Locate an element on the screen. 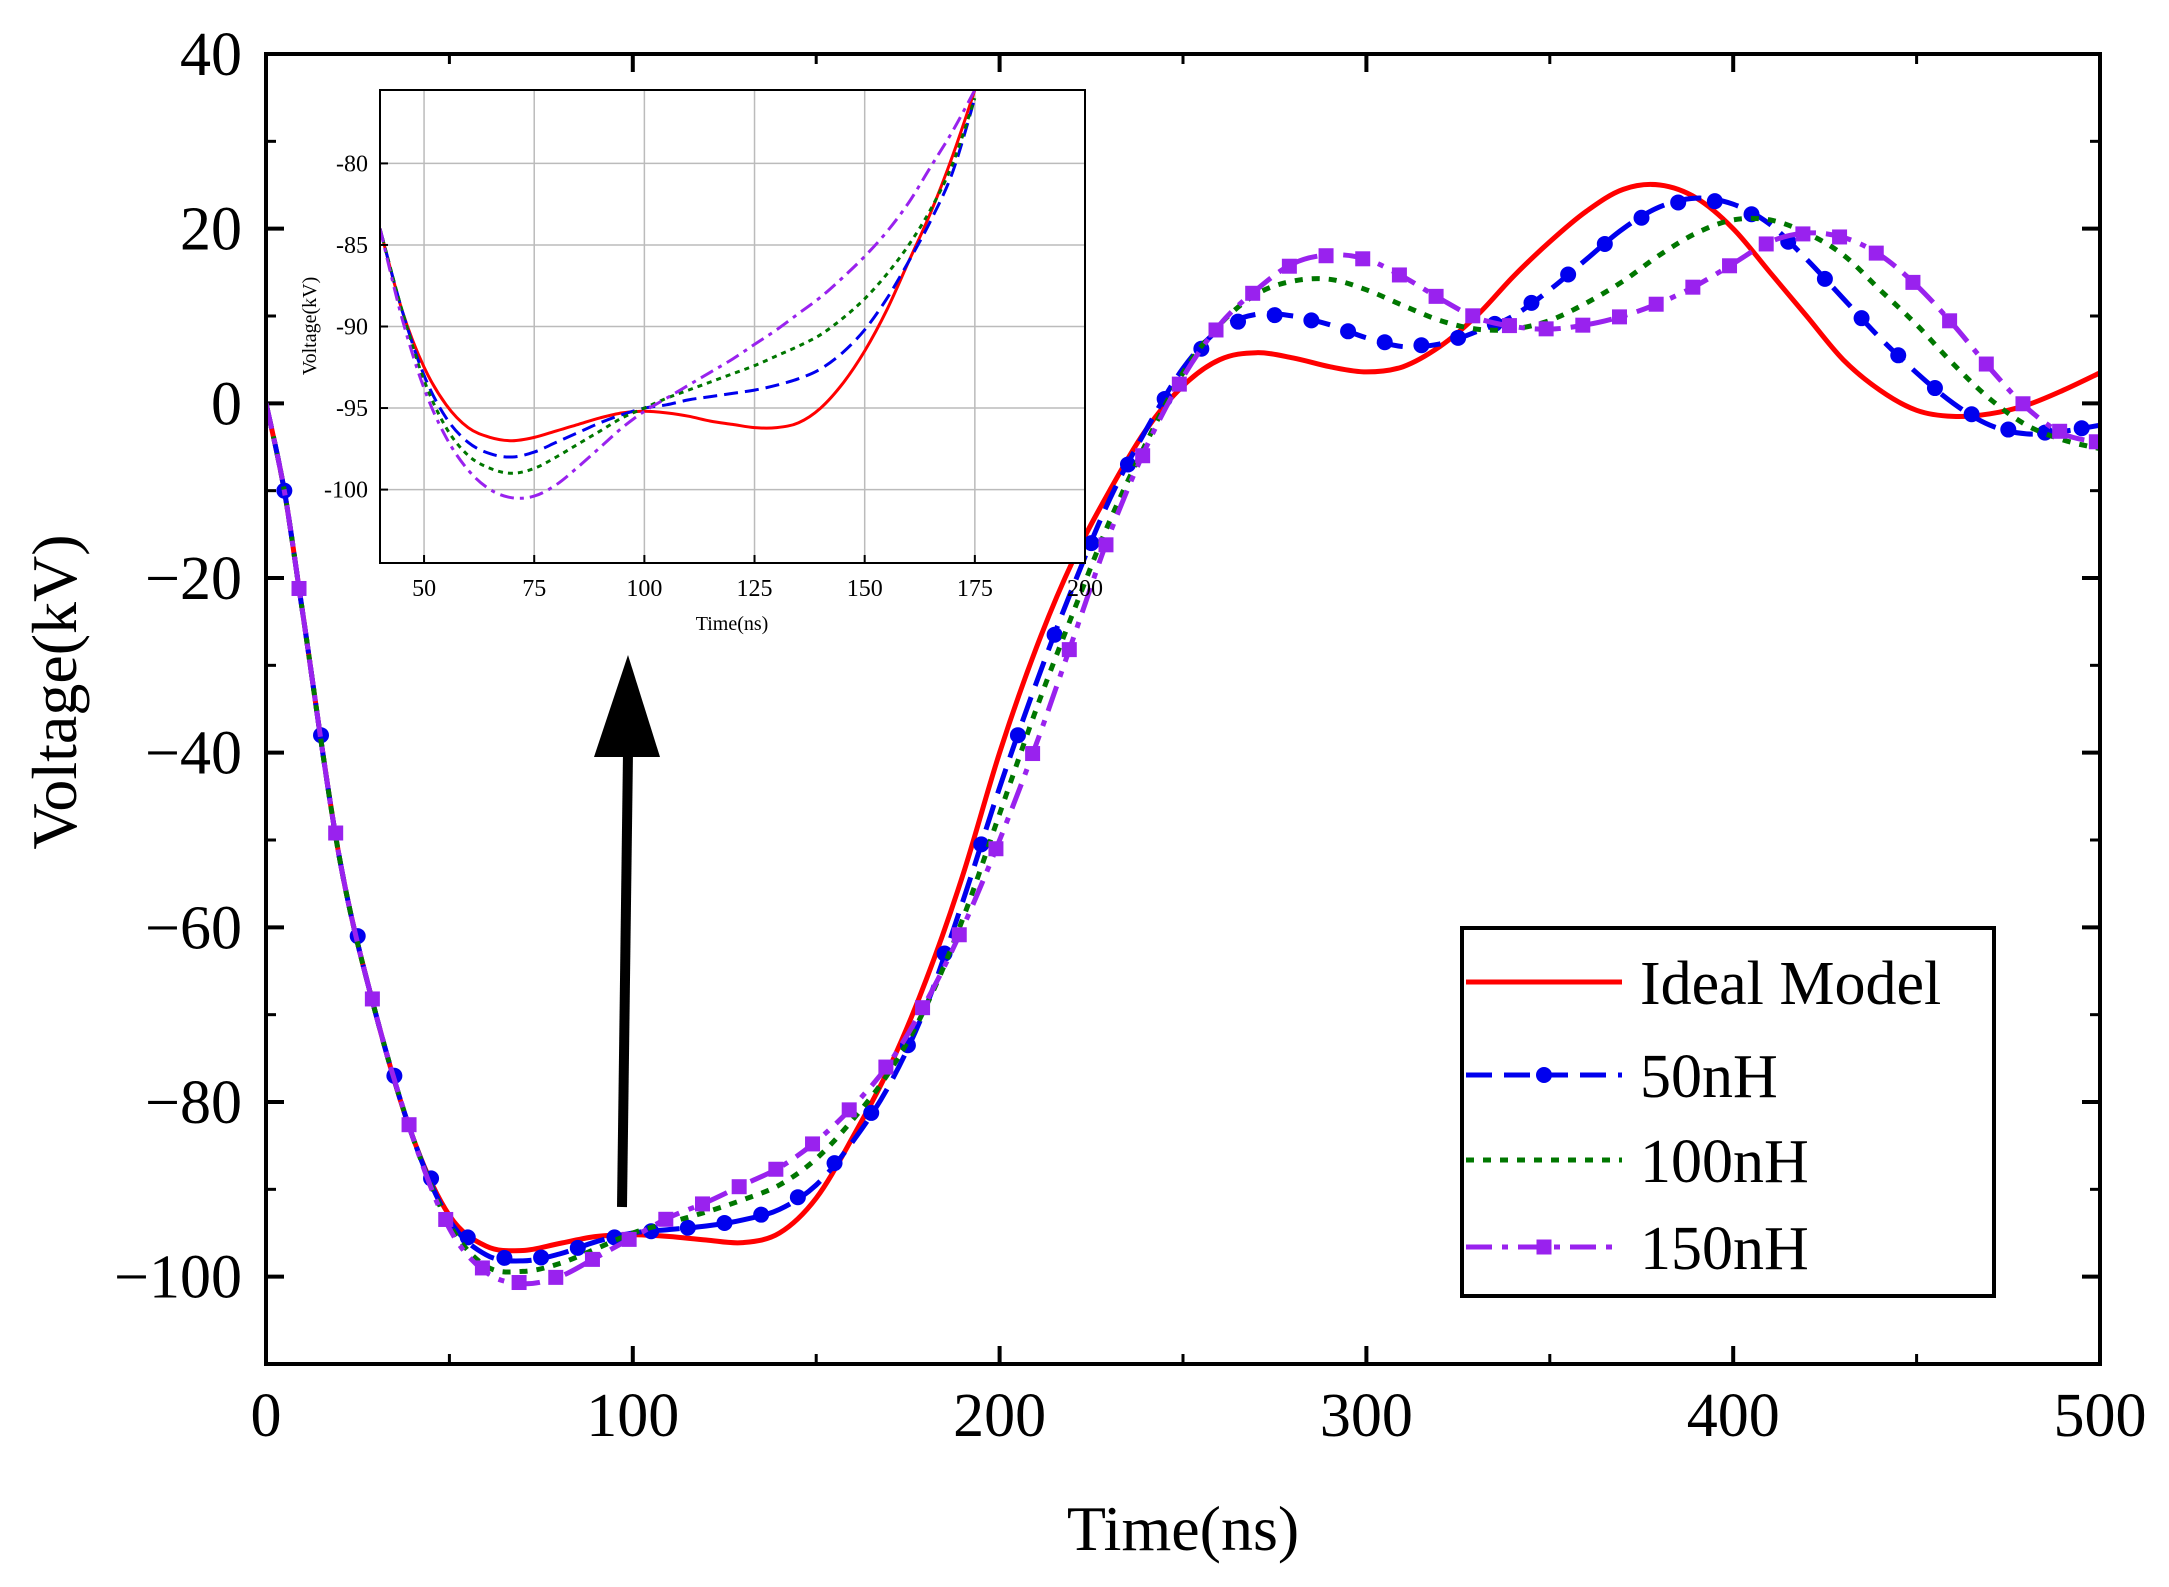 The height and width of the screenshot is (1587, 2169). inset-x-tick-label: 50 is located at coordinates (424, 589).